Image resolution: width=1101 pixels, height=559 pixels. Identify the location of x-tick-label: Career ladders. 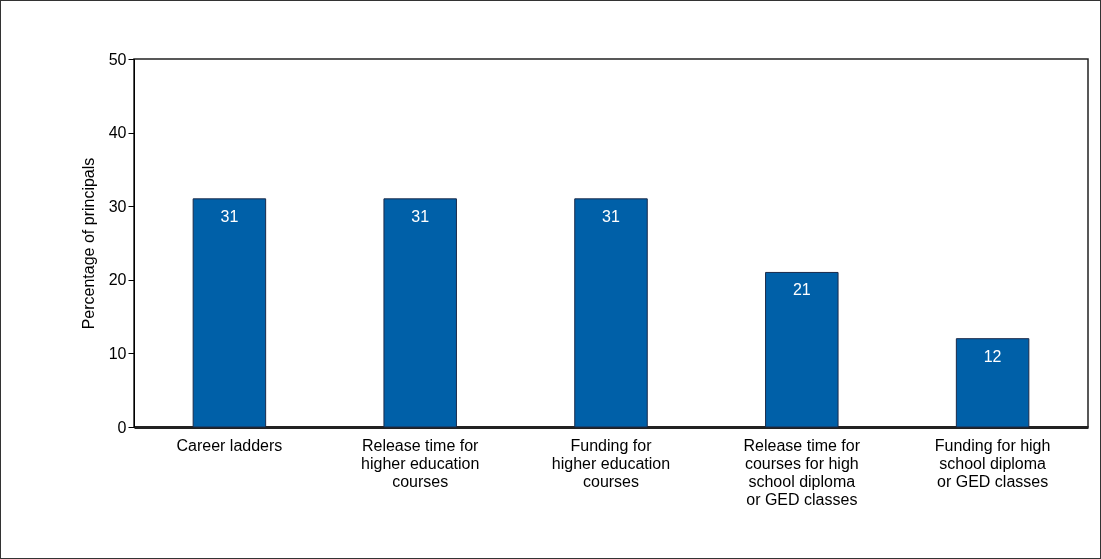
(229, 445).